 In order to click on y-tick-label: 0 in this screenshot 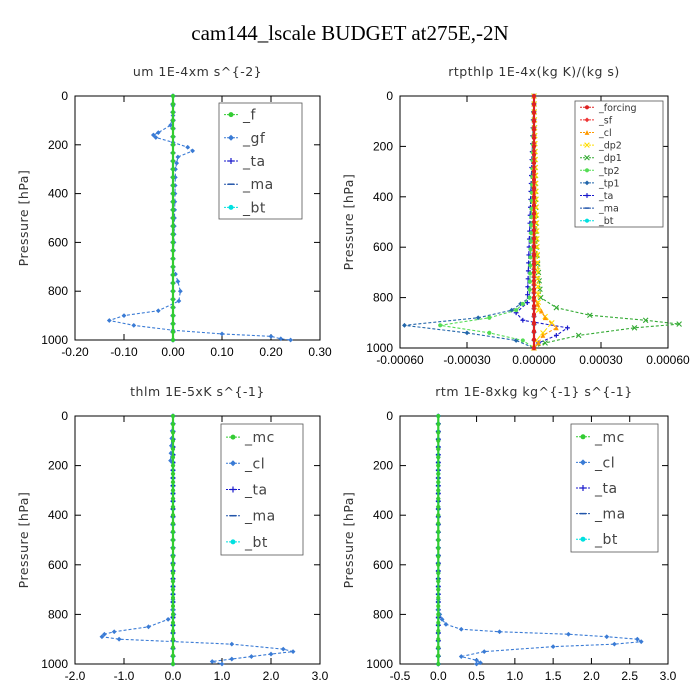, I will do `click(64, 416)`.